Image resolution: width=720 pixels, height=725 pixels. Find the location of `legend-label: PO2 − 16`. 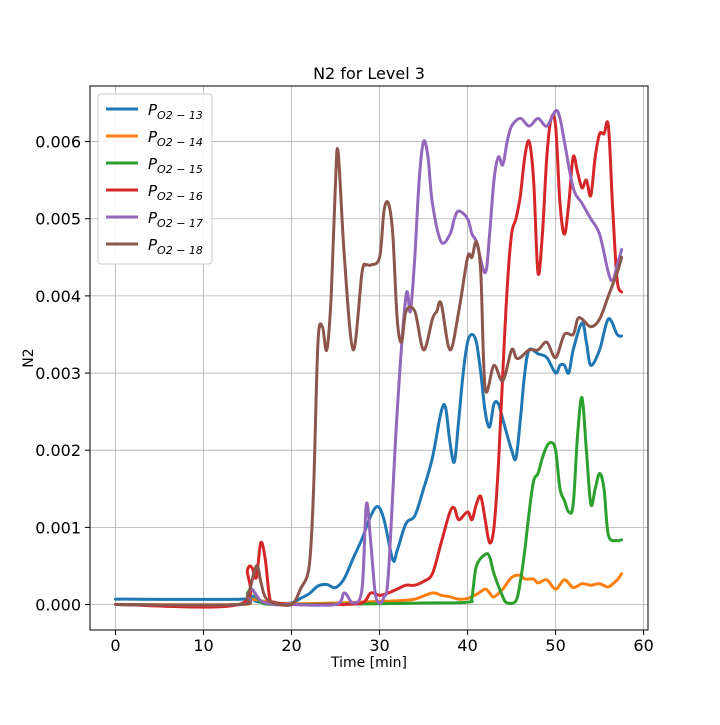

legend-label: PO2 − 16 is located at coordinates (175, 192).